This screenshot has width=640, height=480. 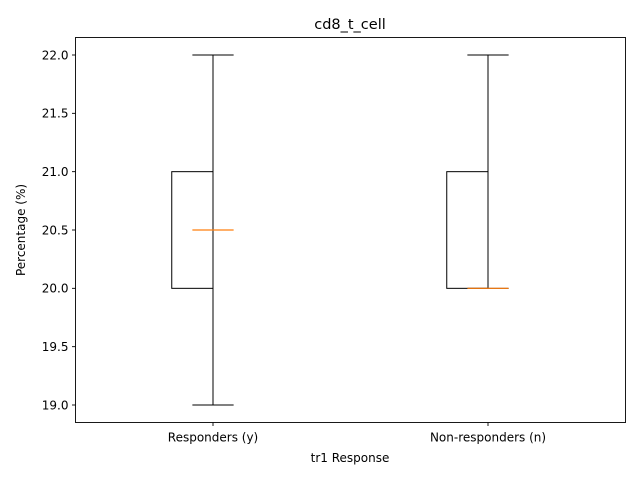 What do you see at coordinates (467, 230) in the screenshot?
I see `box-iqr` at bounding box center [467, 230].